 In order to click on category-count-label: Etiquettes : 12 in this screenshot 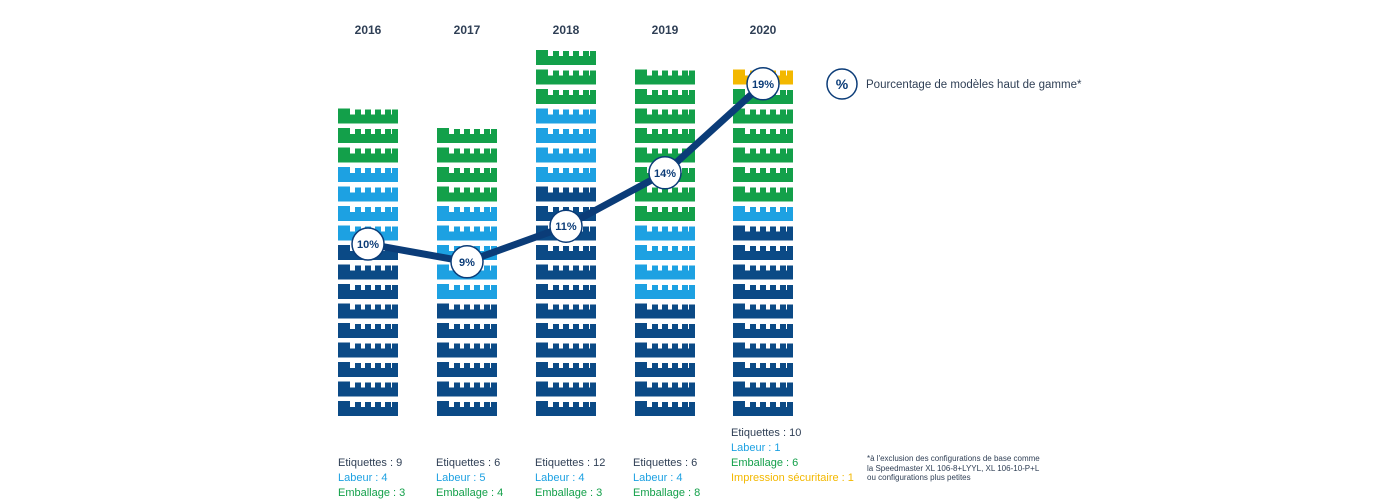, I will do `click(570, 463)`.